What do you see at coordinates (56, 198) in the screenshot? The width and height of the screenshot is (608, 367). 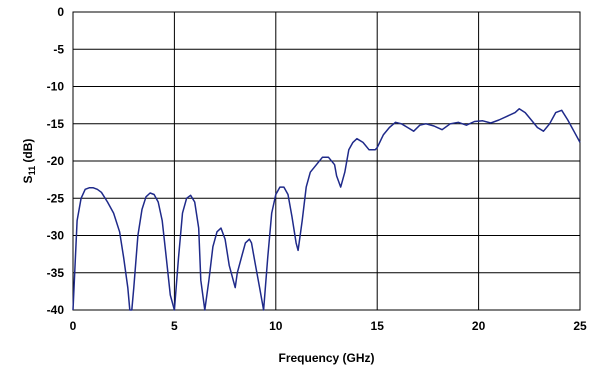 I see `y-tick-label: -25` at bounding box center [56, 198].